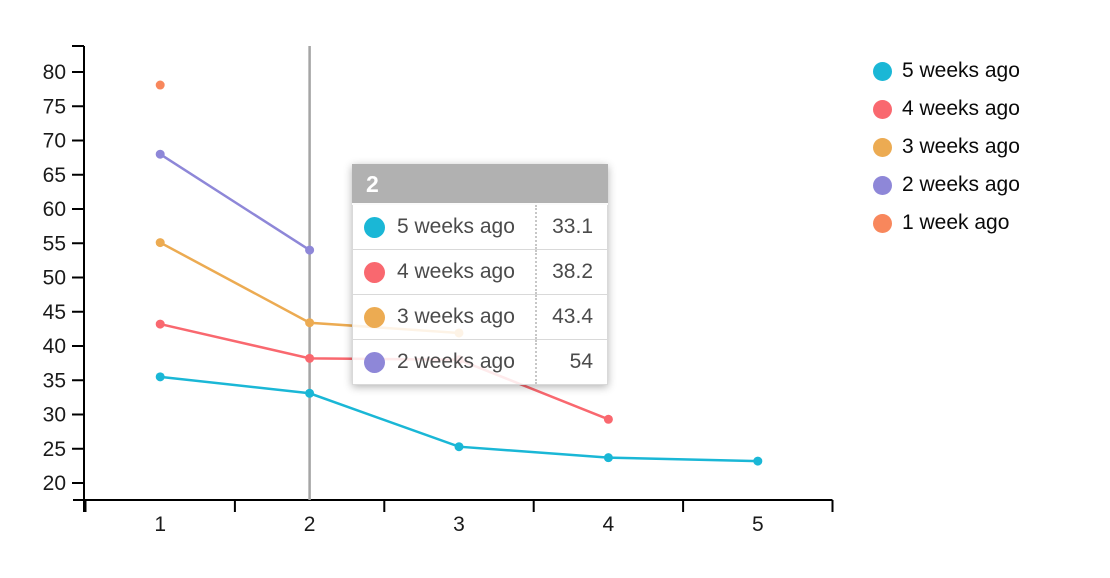 The width and height of the screenshot is (1110, 578). What do you see at coordinates (54, 449) in the screenshot?
I see `y-tick-label: 25` at bounding box center [54, 449].